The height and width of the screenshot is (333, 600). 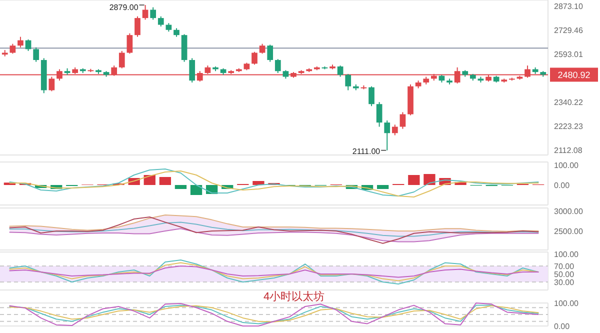 What do you see at coordinates (569, 126) in the screenshot?
I see `y-tick-label: 2223.23` at bounding box center [569, 126].